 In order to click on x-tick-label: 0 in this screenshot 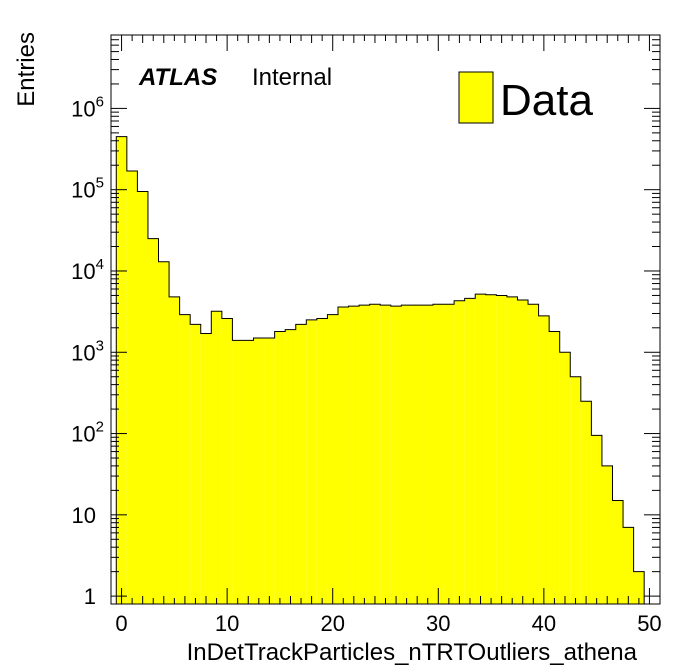, I will do `click(121, 623)`.